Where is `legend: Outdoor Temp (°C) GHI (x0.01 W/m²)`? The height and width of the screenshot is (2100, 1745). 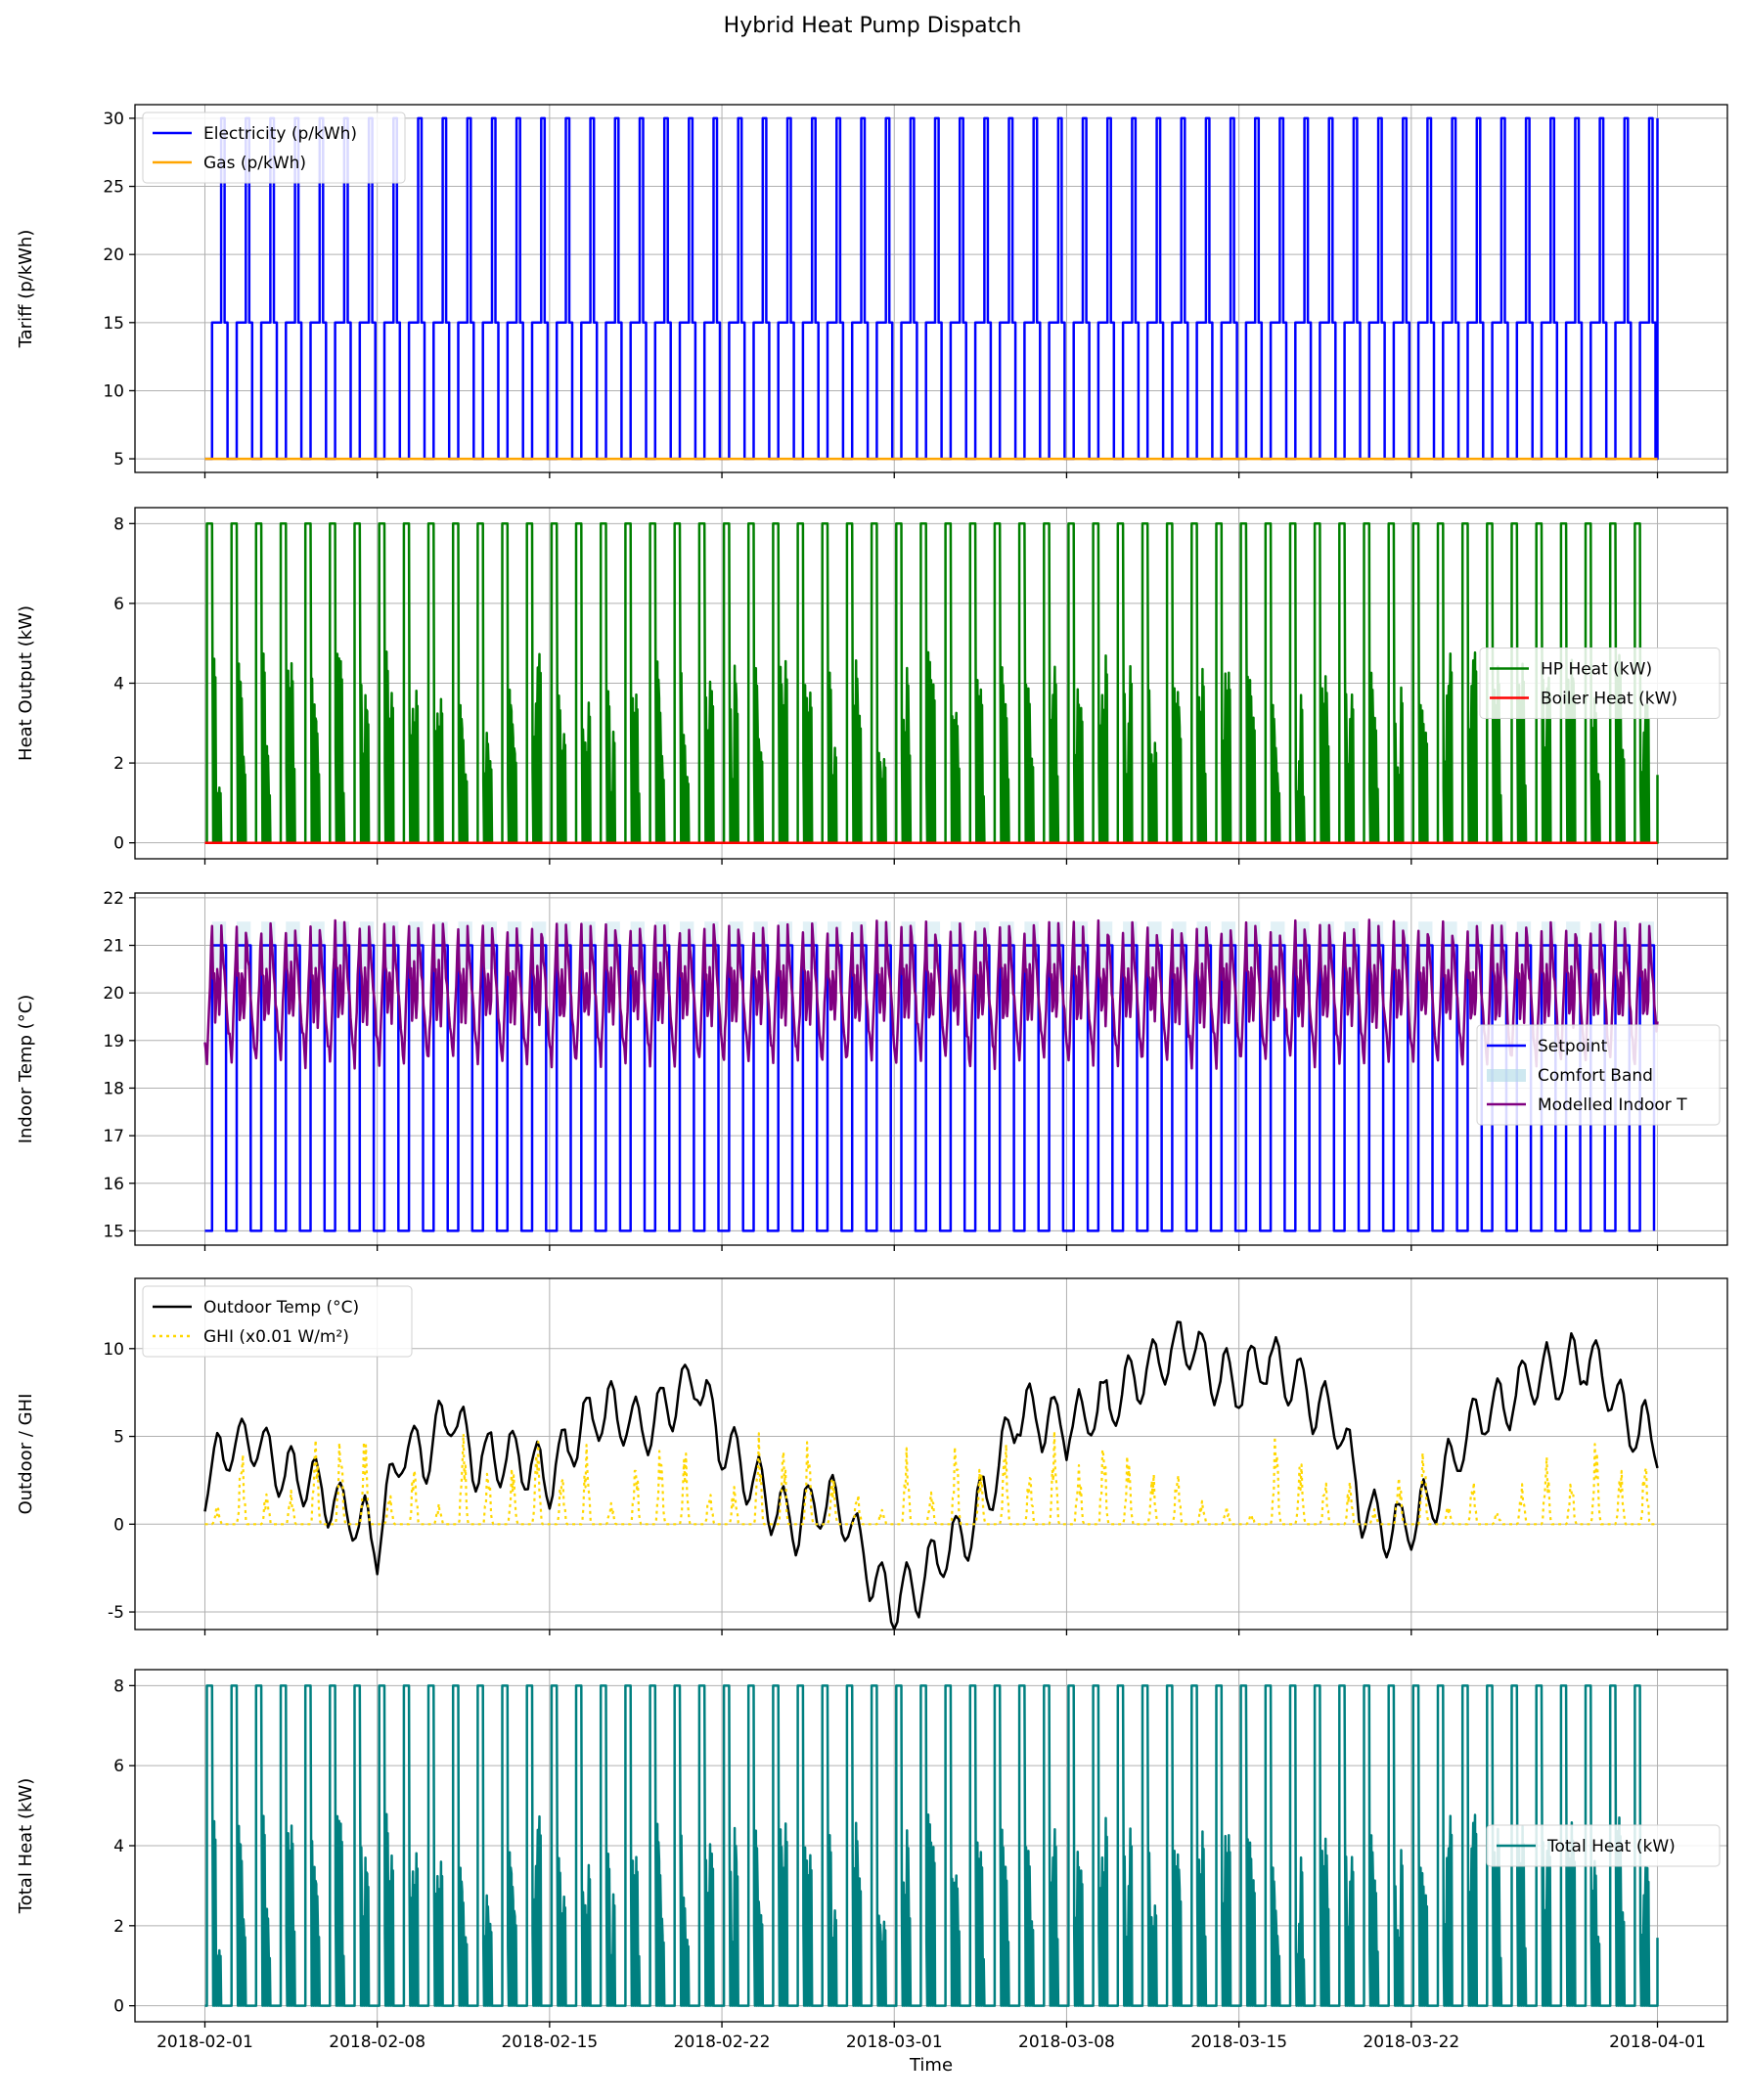
legend: Outdoor Temp (°C) GHI (x0.01 W/m²) is located at coordinates (277, 1321).